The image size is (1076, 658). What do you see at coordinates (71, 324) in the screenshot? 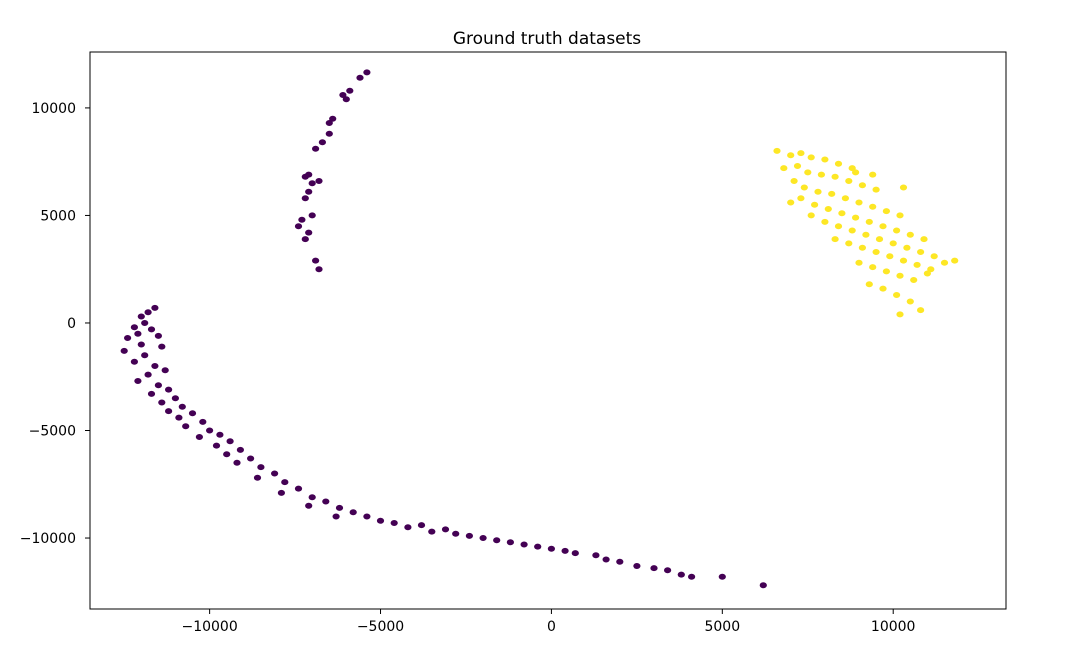
I see `y-tick-label-2: 0` at bounding box center [71, 324].